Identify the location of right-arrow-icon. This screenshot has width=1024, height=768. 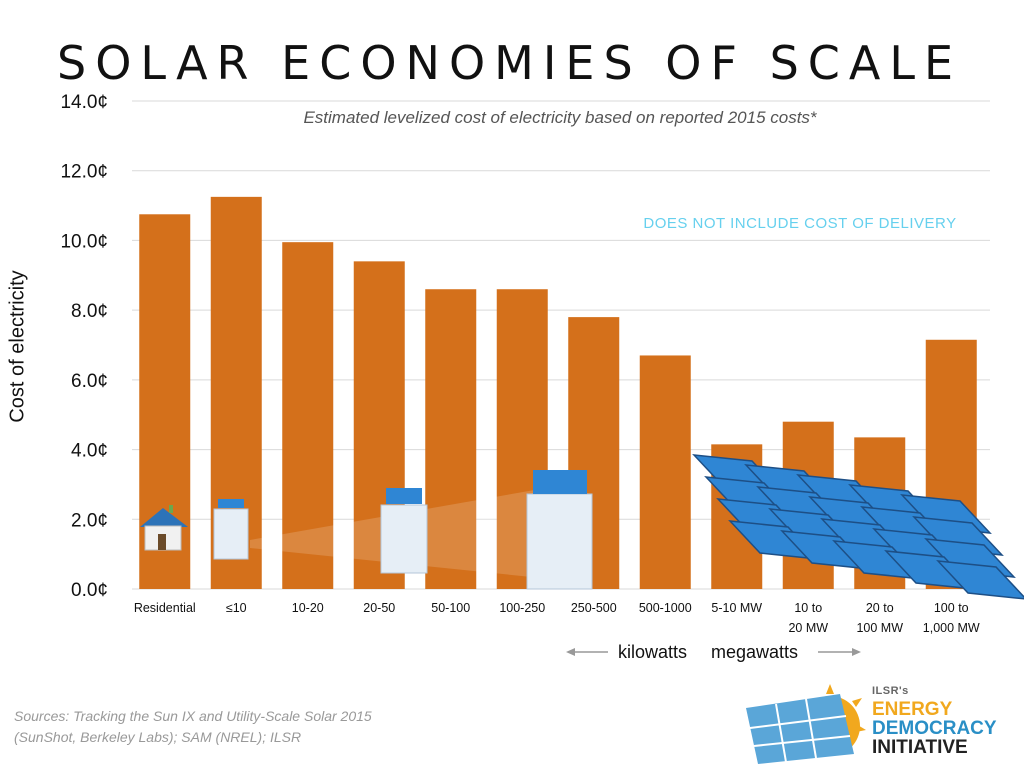
(839, 652).